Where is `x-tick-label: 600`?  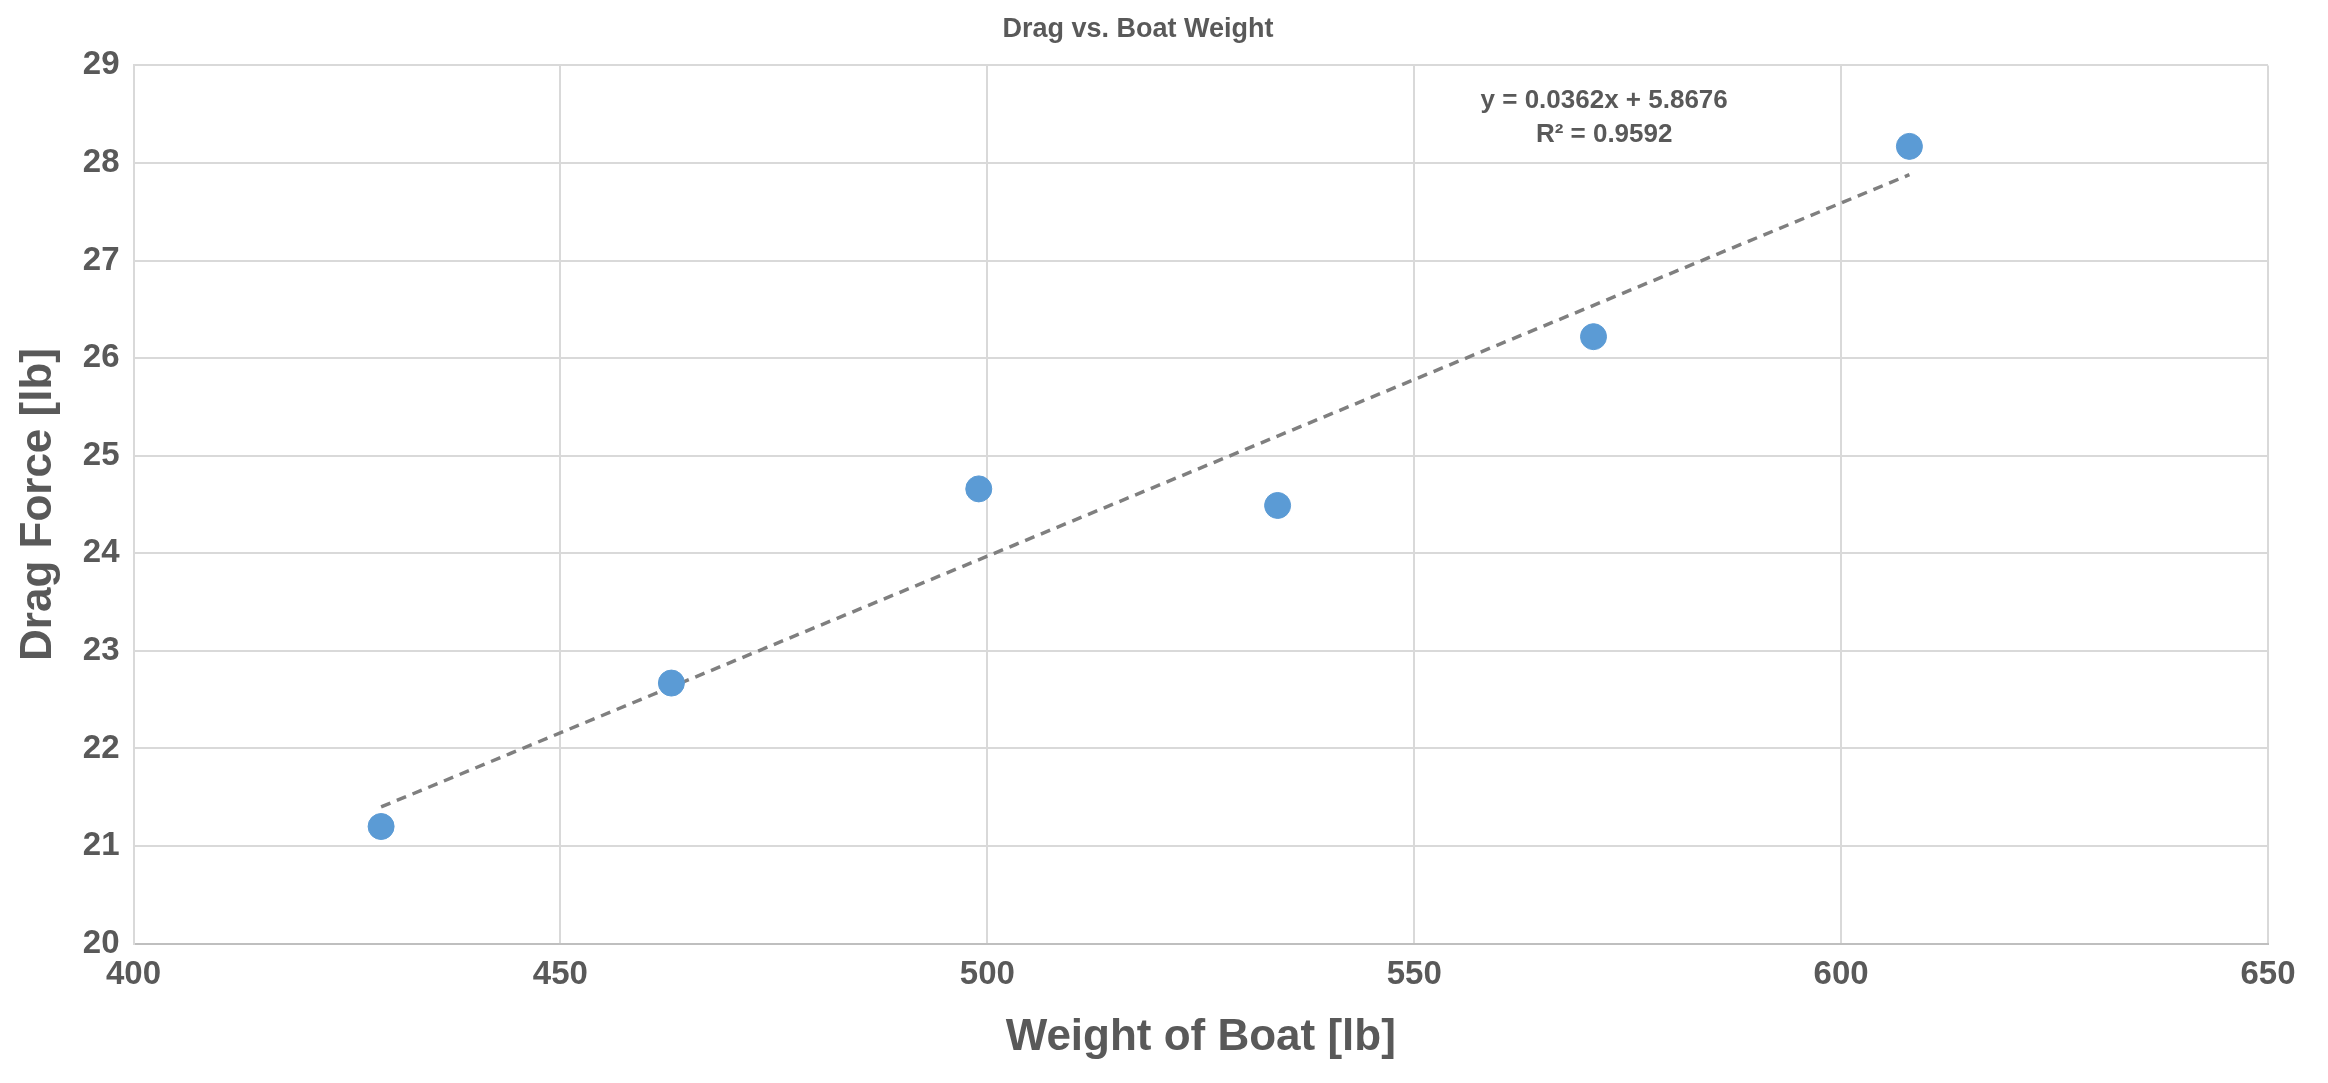 x-tick-label: 600 is located at coordinates (1841, 973).